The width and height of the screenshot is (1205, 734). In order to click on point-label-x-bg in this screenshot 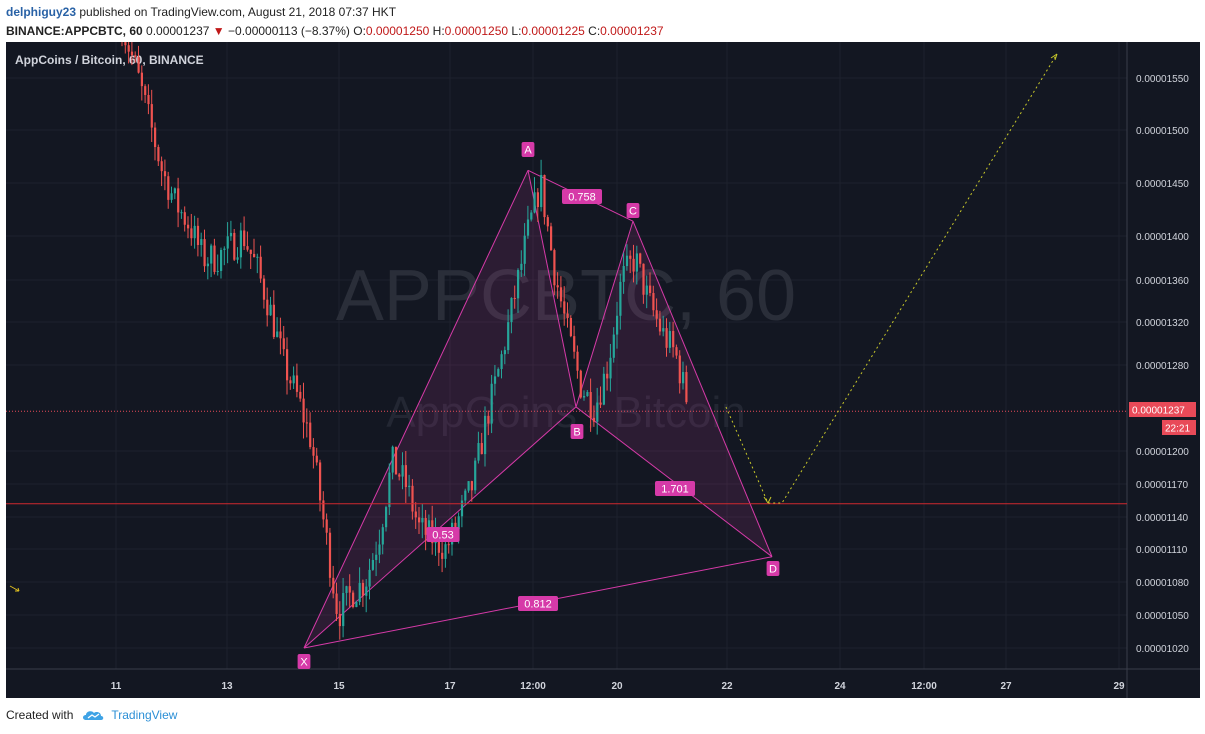, I will do `click(304, 661)`.